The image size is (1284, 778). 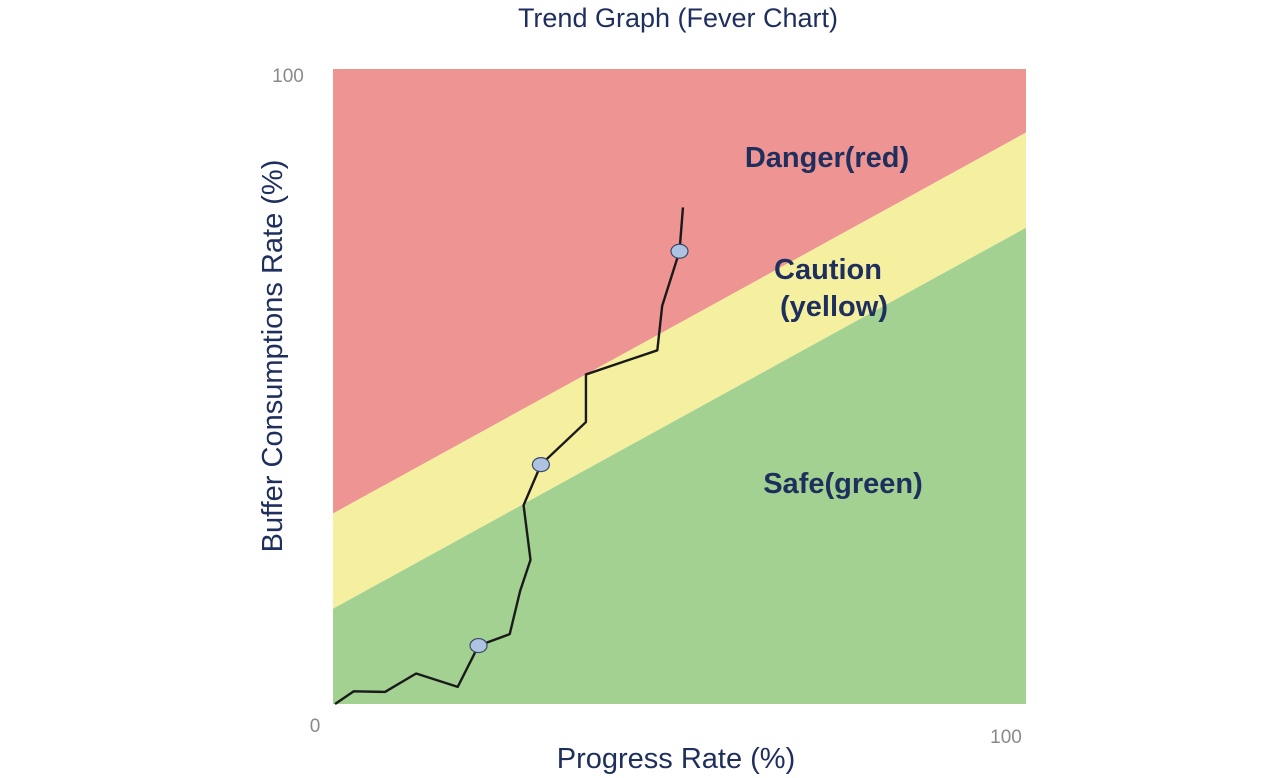 I want to click on y-tick-max: 100, so click(x=288, y=76).